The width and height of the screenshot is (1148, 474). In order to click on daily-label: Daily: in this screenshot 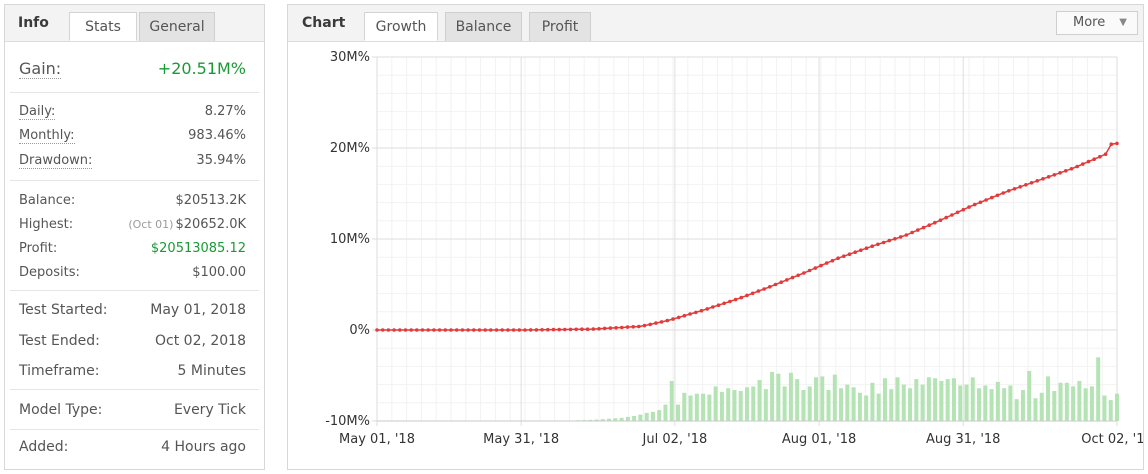, I will do `click(37, 112)`.